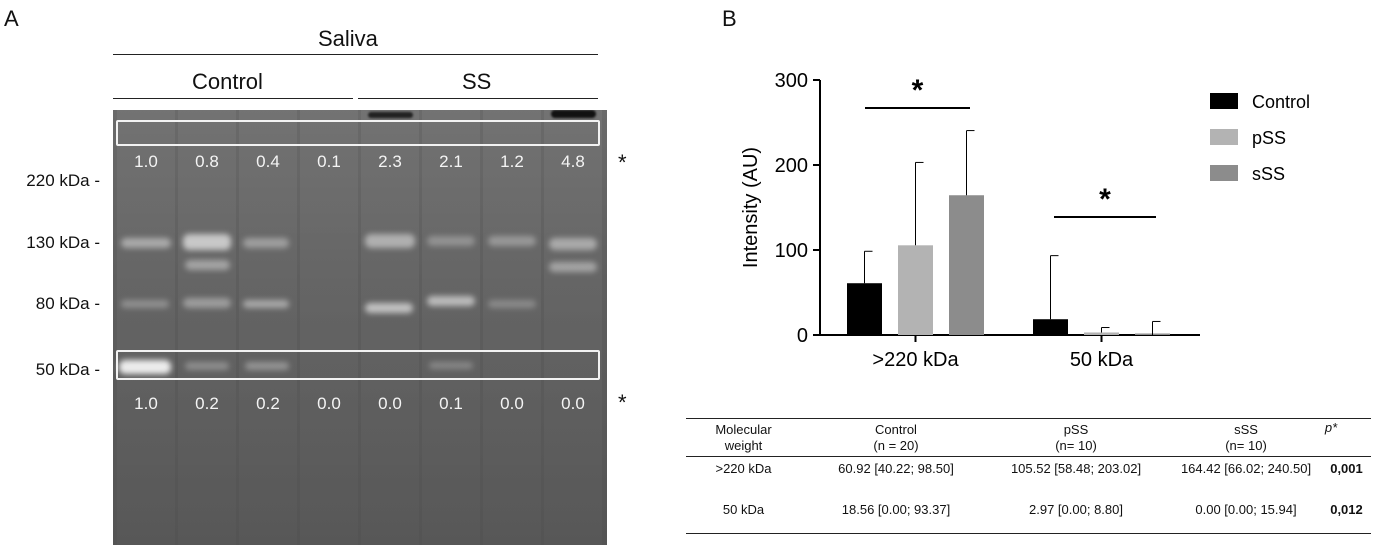 The width and height of the screenshot is (1386, 545). I want to click on significance-star-bottom: *, so click(622, 402).